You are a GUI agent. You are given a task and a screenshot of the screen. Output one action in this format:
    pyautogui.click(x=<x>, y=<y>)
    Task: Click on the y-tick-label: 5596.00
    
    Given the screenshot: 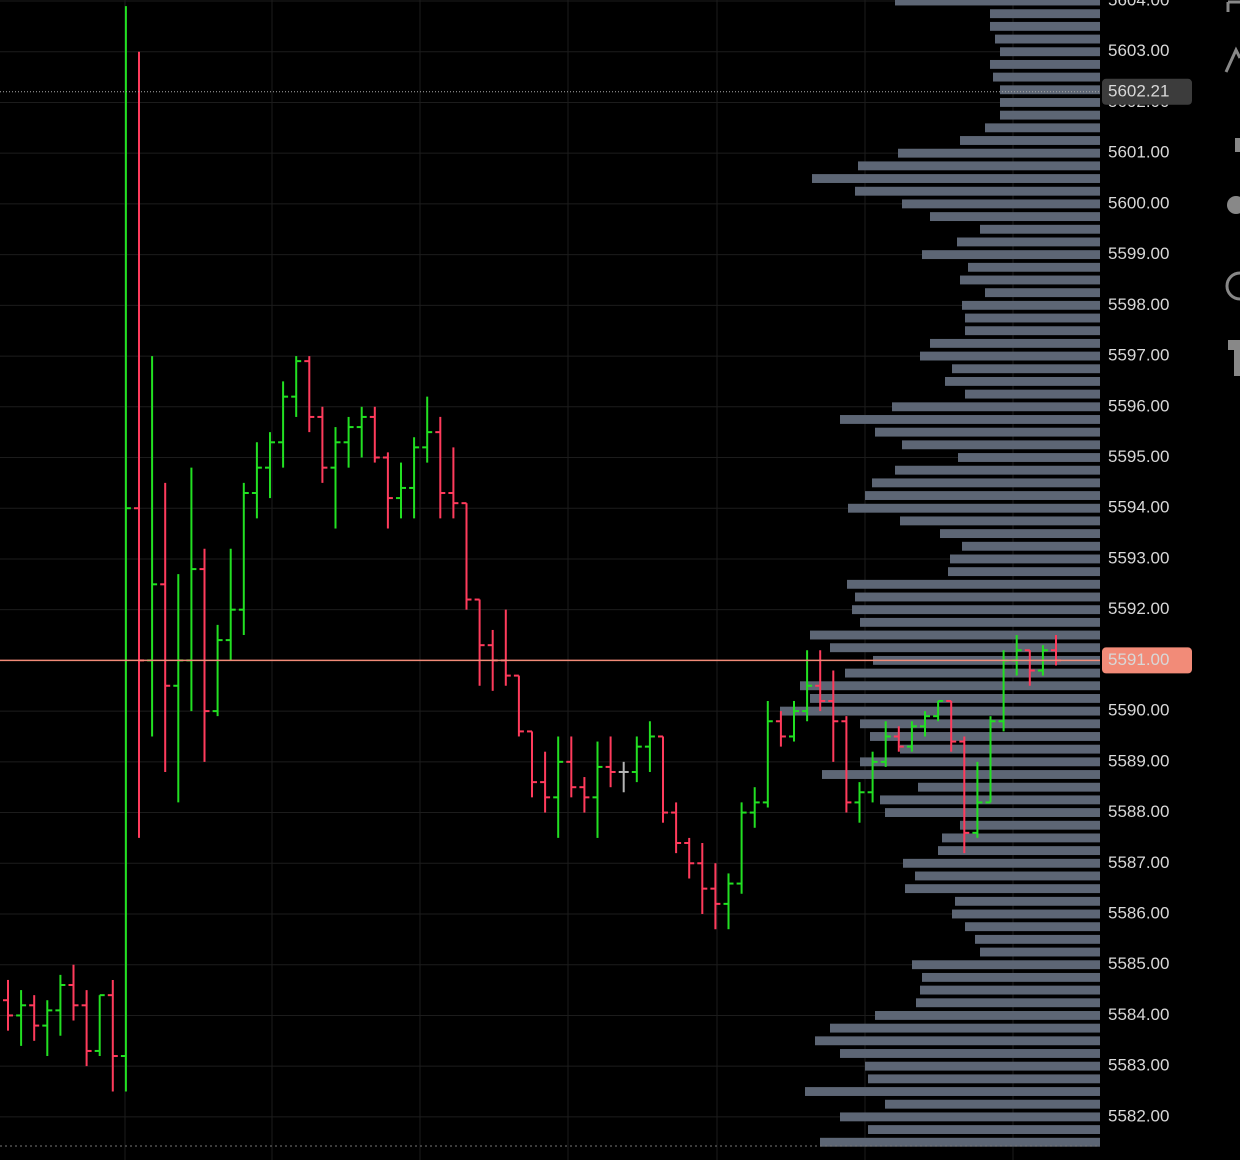 What is the action you would take?
    pyautogui.click(x=1138, y=405)
    